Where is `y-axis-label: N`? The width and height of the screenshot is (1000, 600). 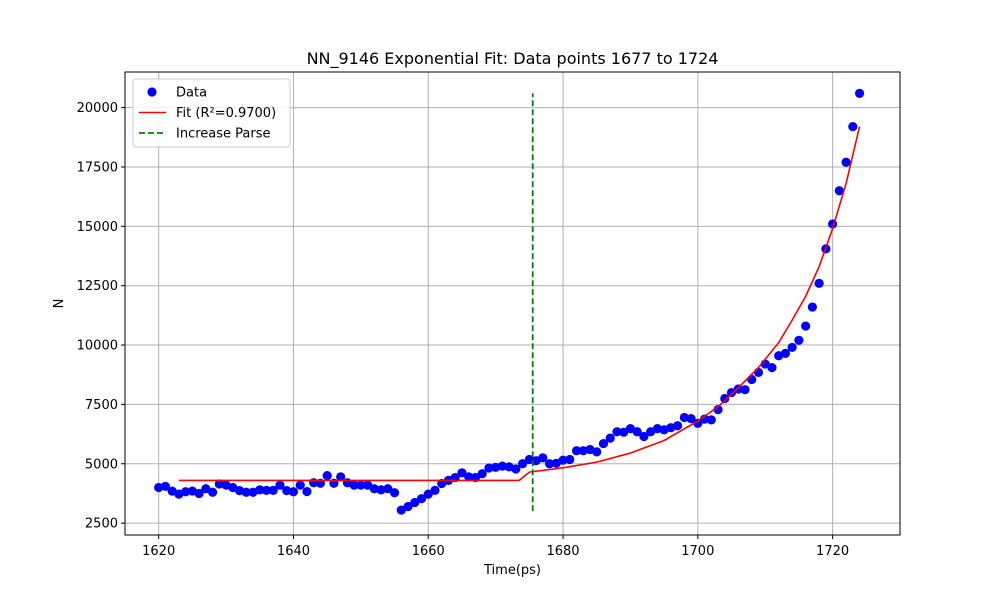 y-axis-label: N is located at coordinates (59, 304).